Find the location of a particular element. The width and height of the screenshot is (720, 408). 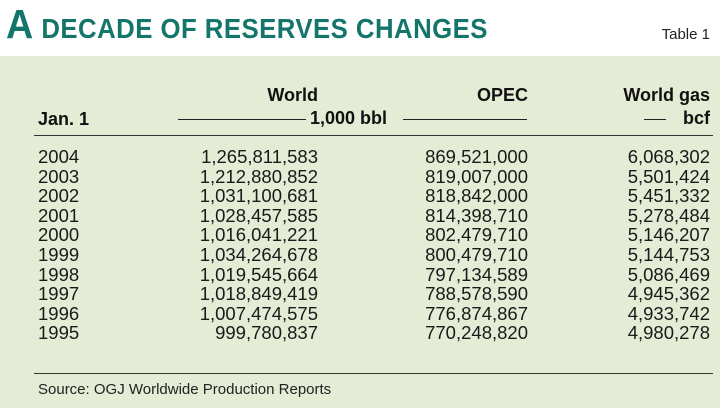

cell-world-gas: 5,086,469 is located at coordinates (668, 274).